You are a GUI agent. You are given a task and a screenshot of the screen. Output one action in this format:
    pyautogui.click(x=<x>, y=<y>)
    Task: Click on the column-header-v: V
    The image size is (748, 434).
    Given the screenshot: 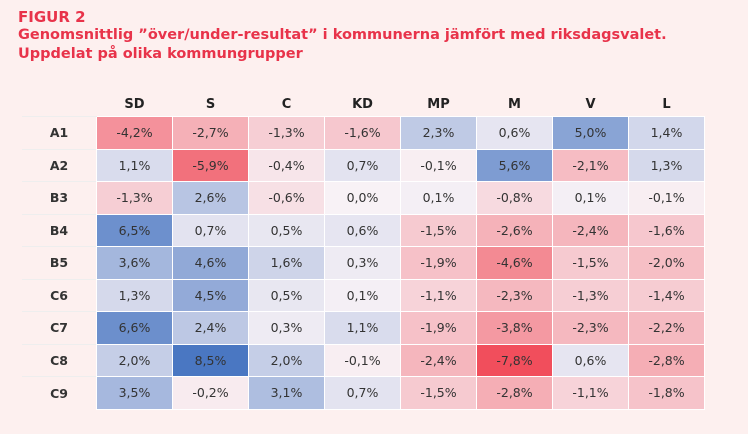 What is the action you would take?
    pyautogui.click(x=590, y=104)
    